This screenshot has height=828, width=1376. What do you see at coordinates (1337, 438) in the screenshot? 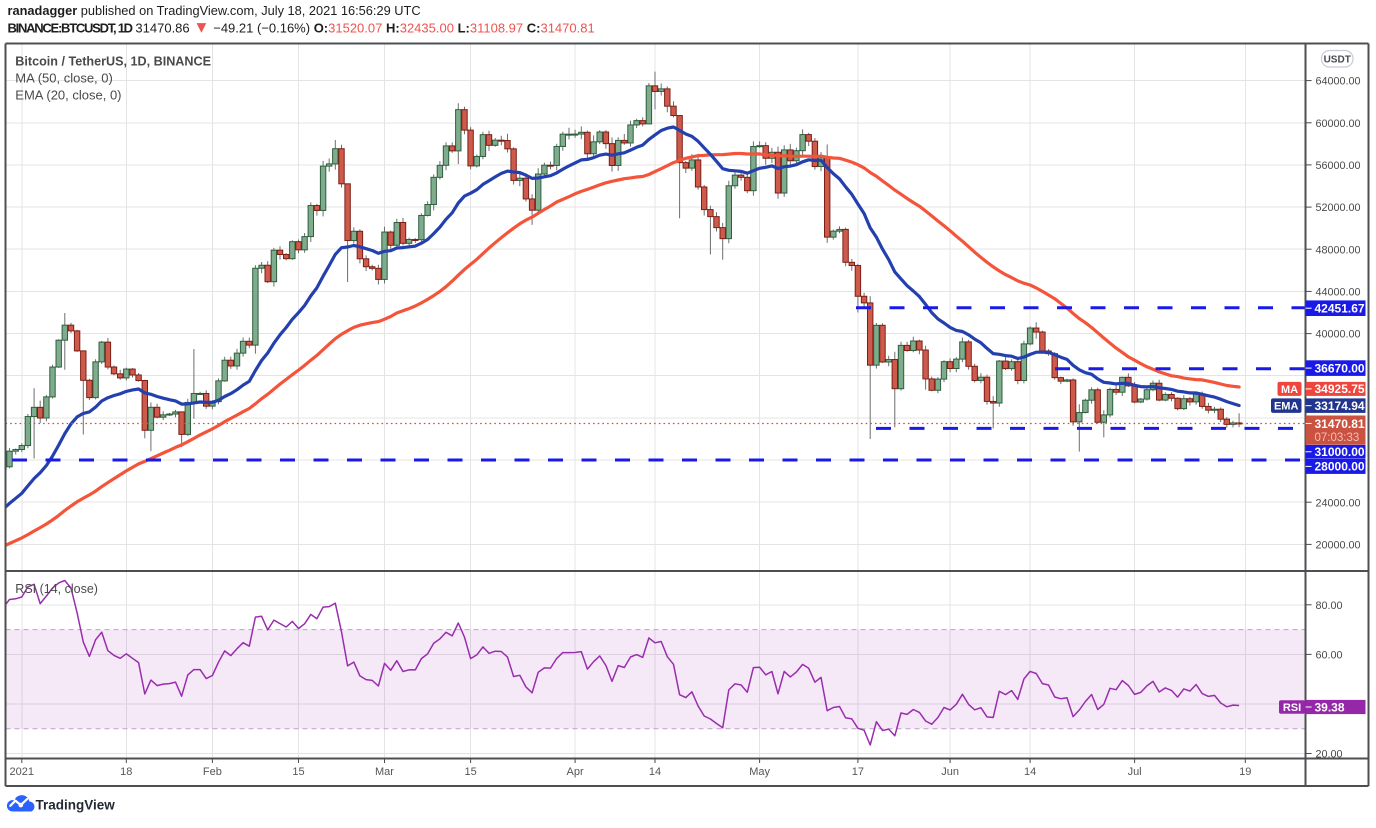
I see `svg-text: 07:03:33` at bounding box center [1337, 438].